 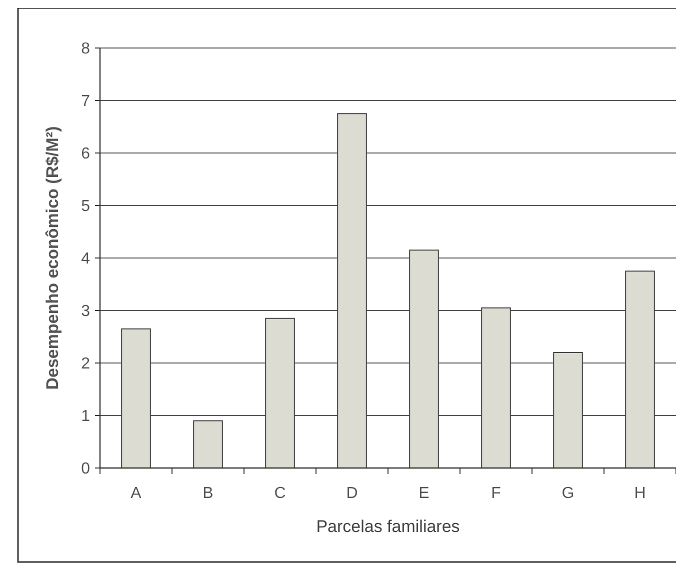 What do you see at coordinates (496, 493) in the screenshot?
I see `x-tick-label: F` at bounding box center [496, 493].